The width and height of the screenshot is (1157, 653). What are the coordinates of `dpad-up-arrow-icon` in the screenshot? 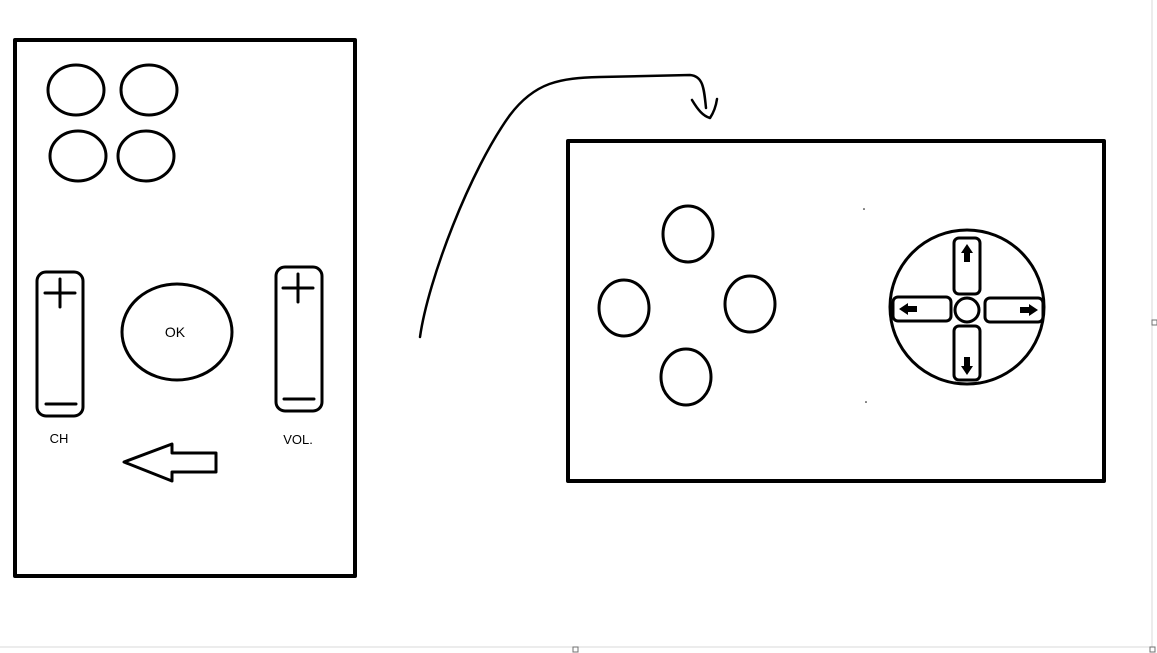 It's located at (967, 253).